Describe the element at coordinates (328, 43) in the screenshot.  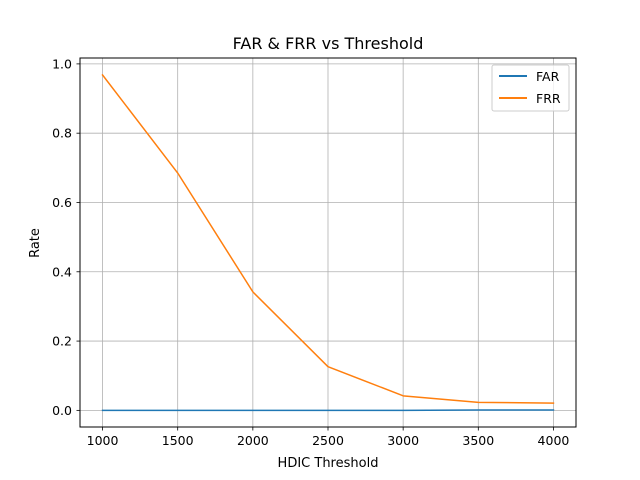
I see `chart-title: FAR & FRR vs Threshold` at that location.